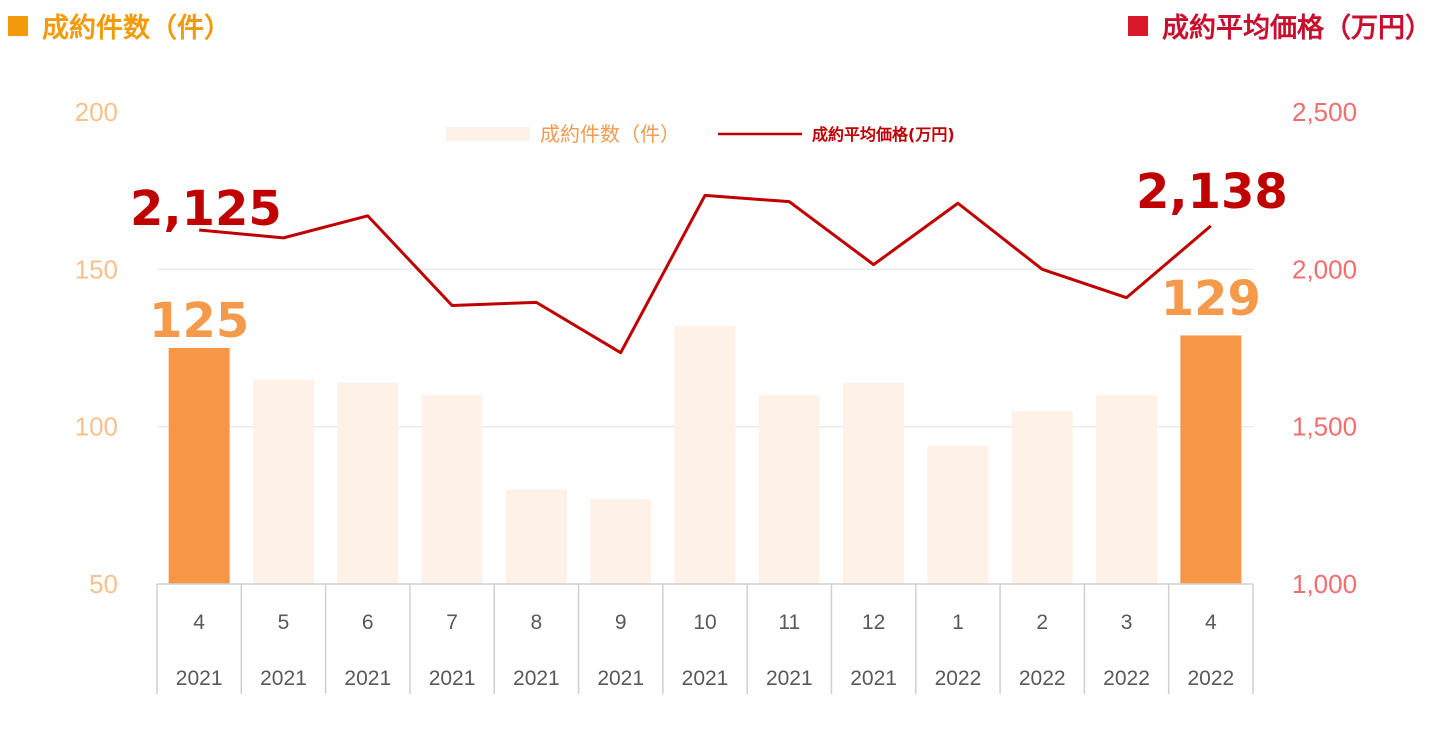 Image resolution: width=1440 pixels, height=738 pixels. What do you see at coordinates (206, 209) in the screenshot?
I see `line-first-callout: 2,125` at bounding box center [206, 209].